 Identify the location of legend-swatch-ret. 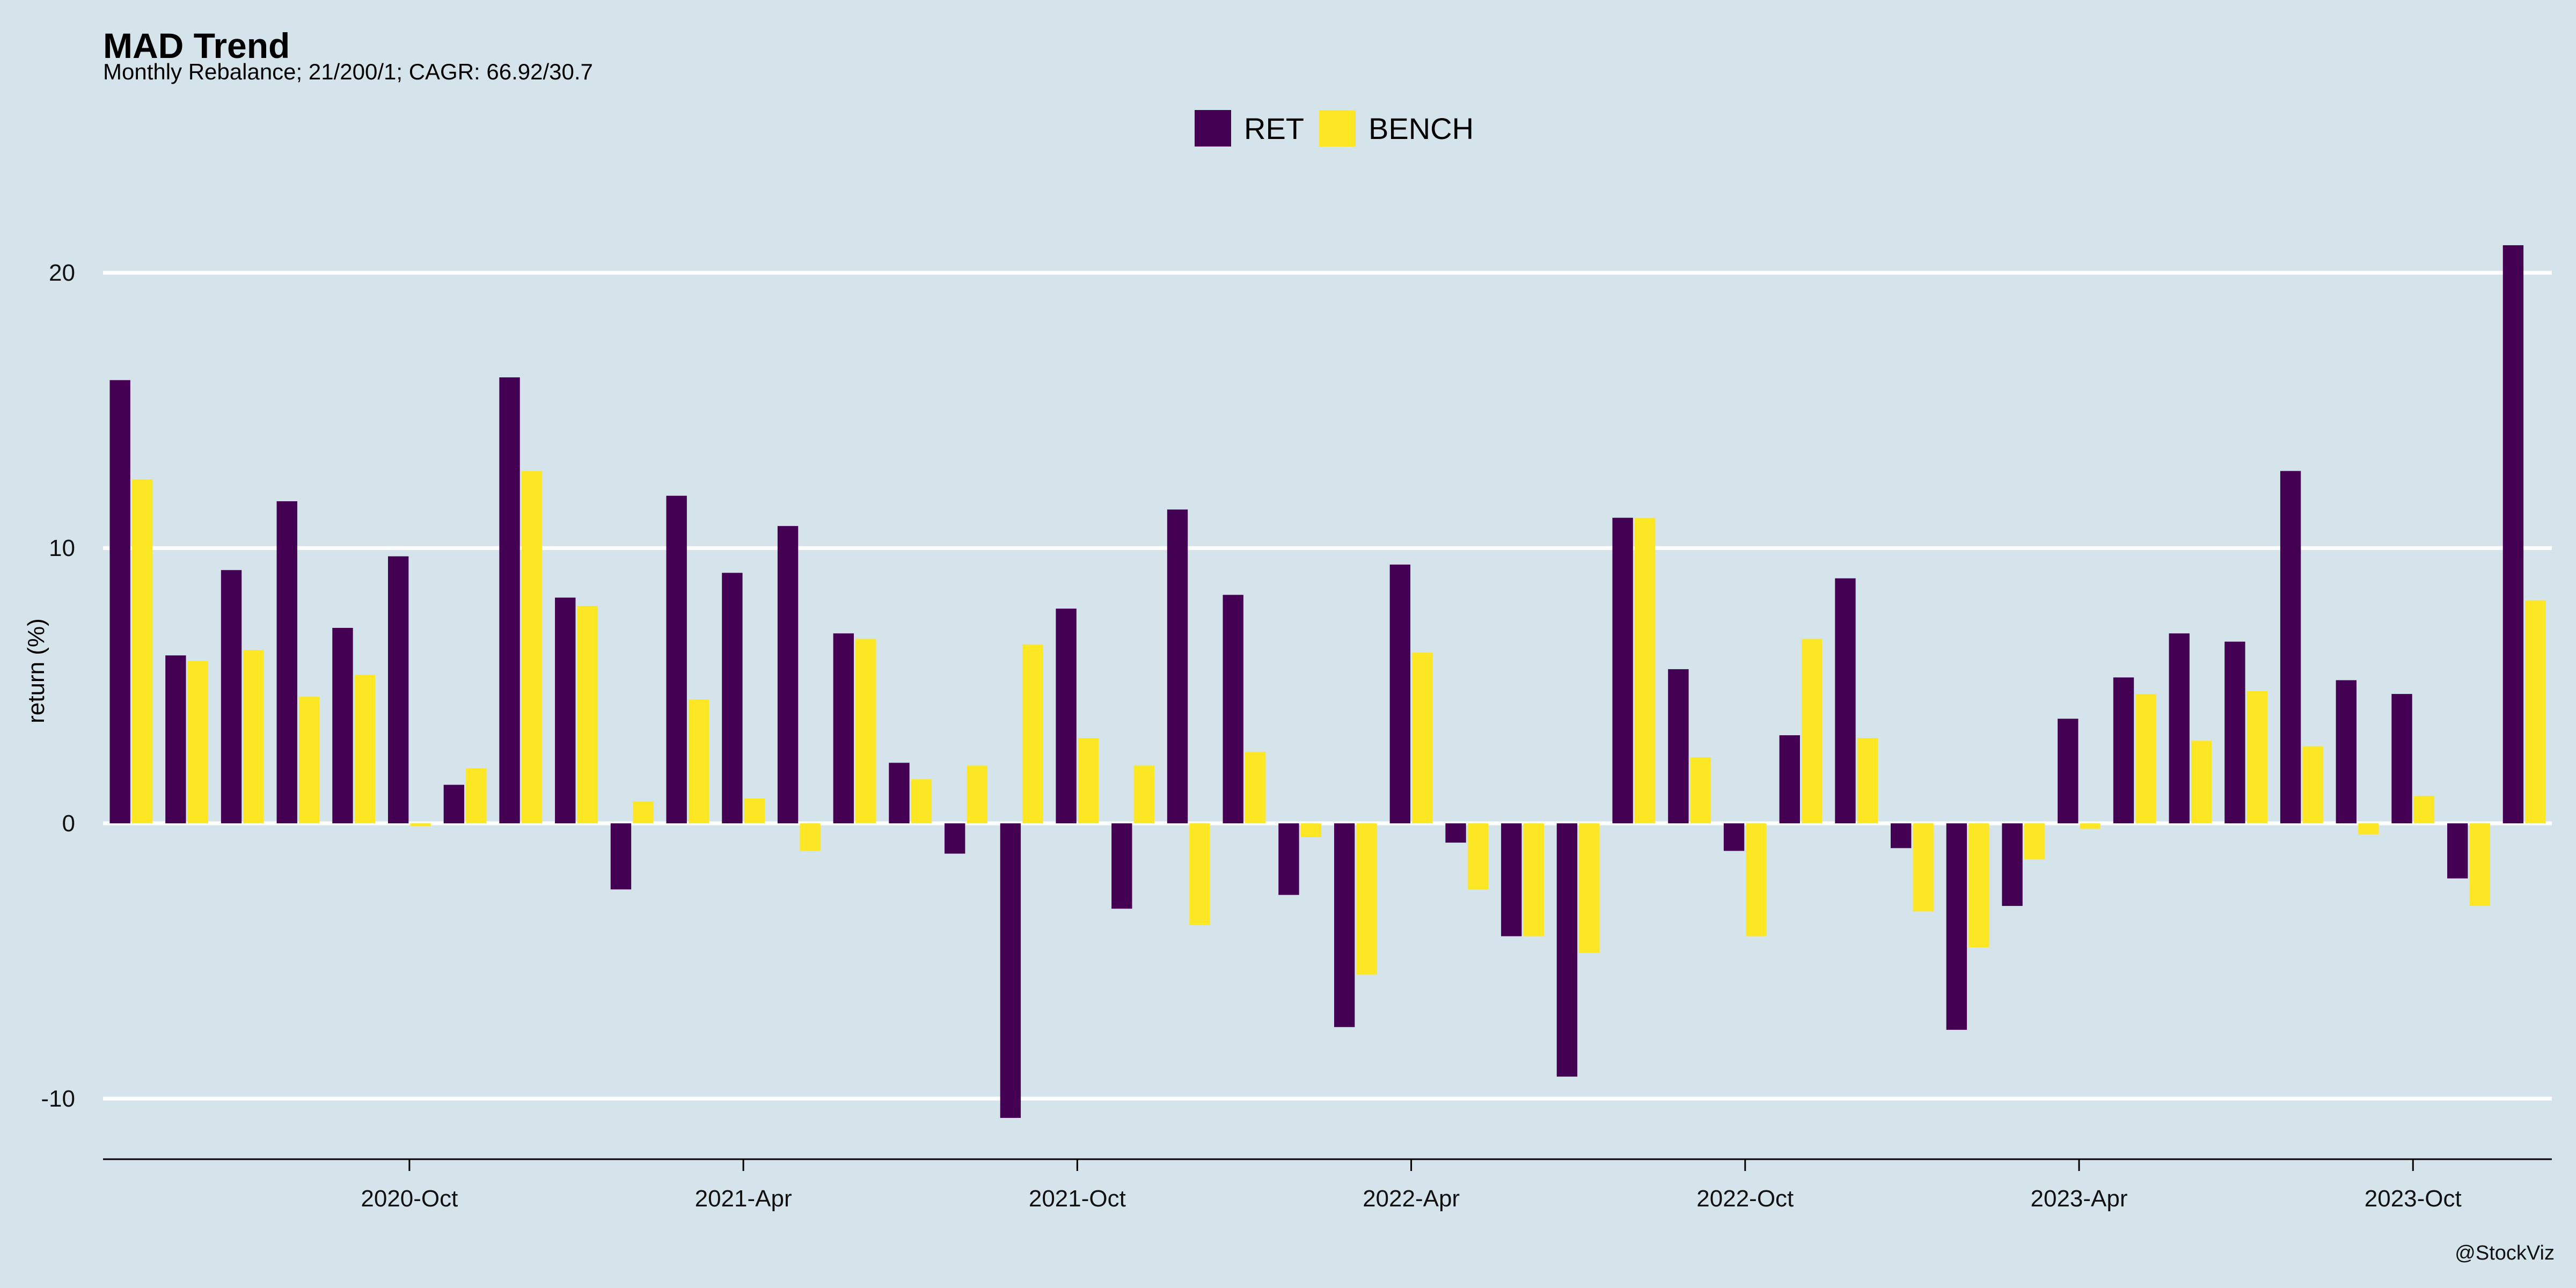
(1213, 128).